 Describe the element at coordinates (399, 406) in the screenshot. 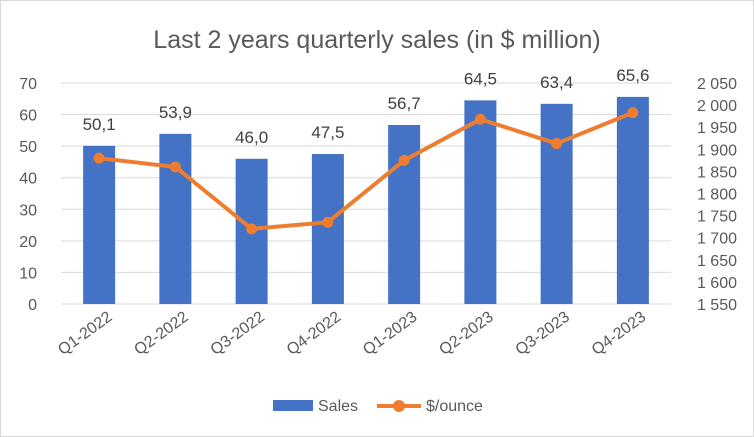

I see `legend-marker-price` at that location.